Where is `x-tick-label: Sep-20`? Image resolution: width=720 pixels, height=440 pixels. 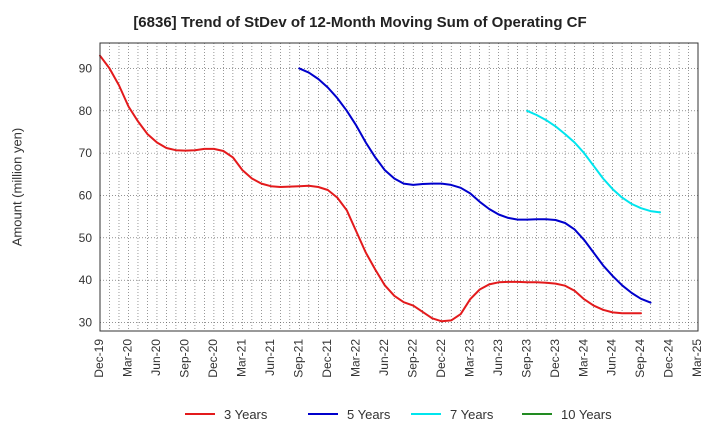
x-tick-label: Sep-20 is located at coordinates (185, 358).